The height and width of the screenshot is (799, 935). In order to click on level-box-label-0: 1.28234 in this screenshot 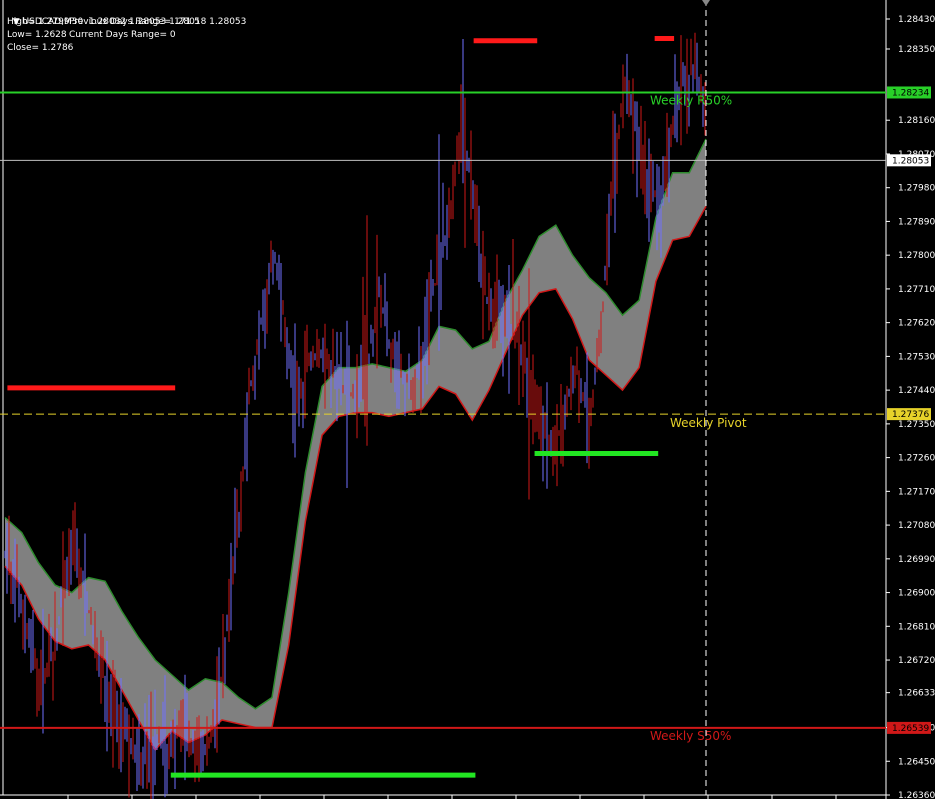, I will do `click(910, 93)`.